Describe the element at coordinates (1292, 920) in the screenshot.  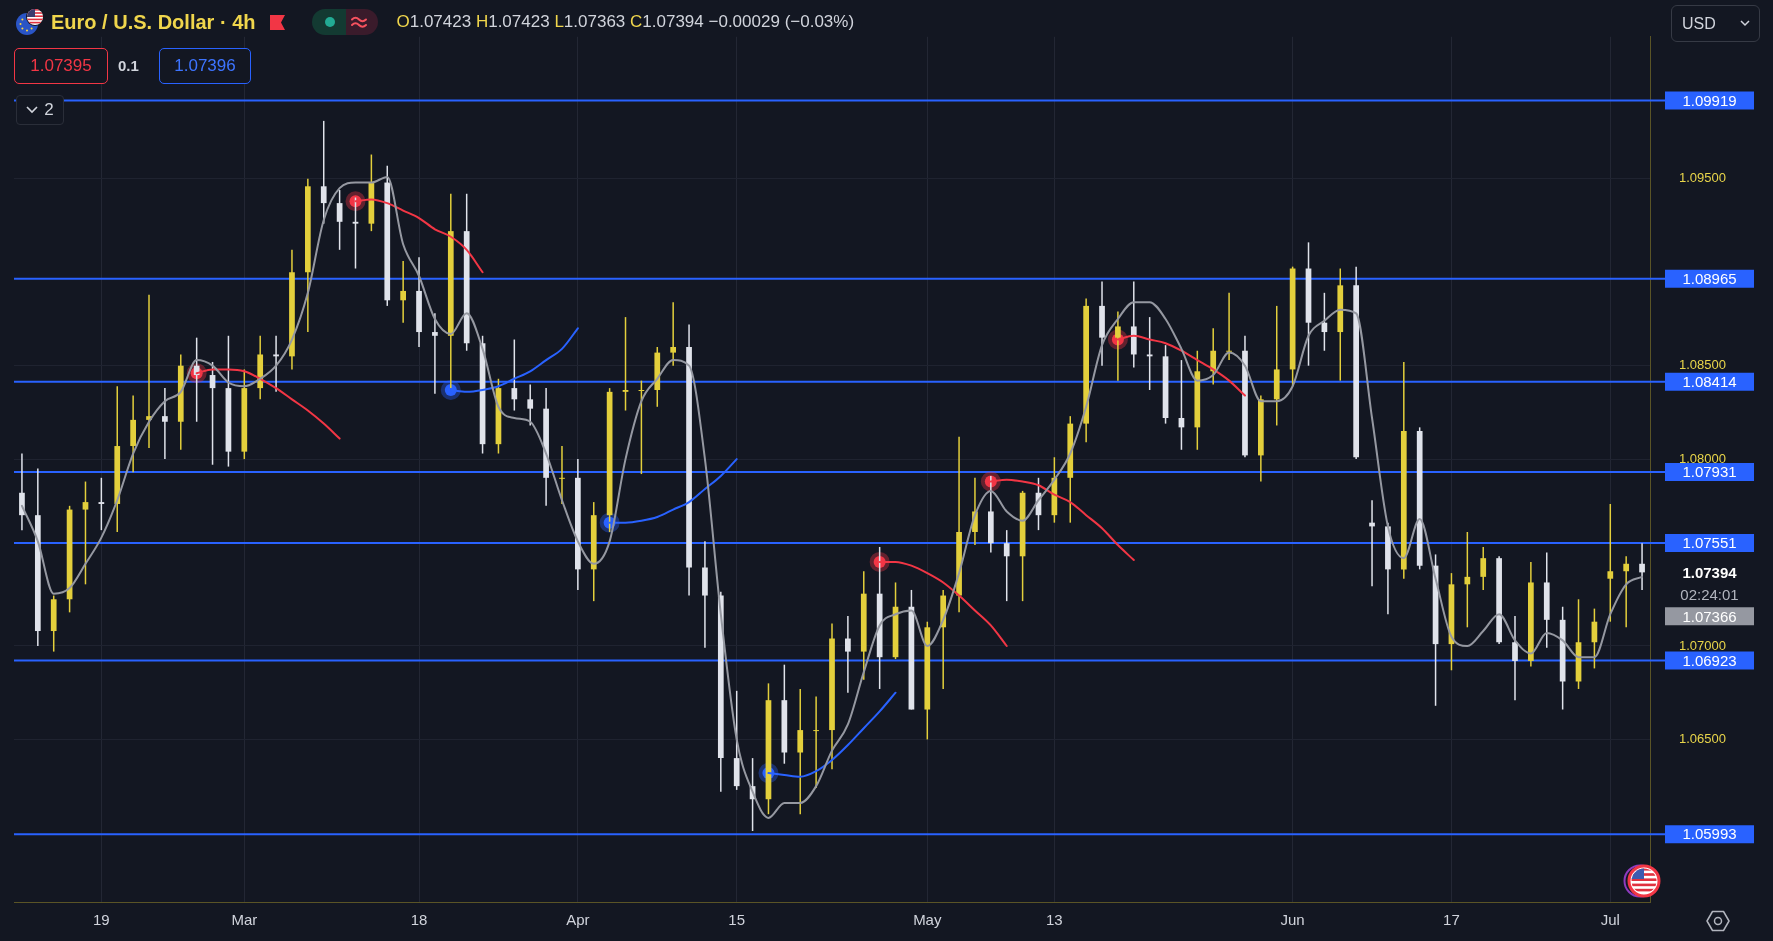
I see `x-tick-label: Jun` at that location.